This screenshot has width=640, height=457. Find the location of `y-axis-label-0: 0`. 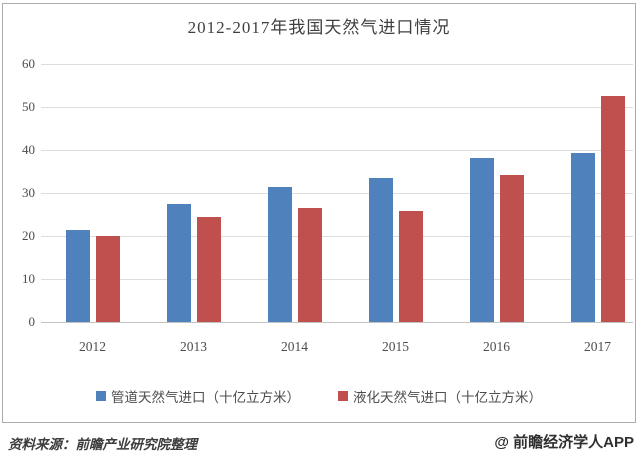

y-axis-label-0: 0 is located at coordinates (32, 321).